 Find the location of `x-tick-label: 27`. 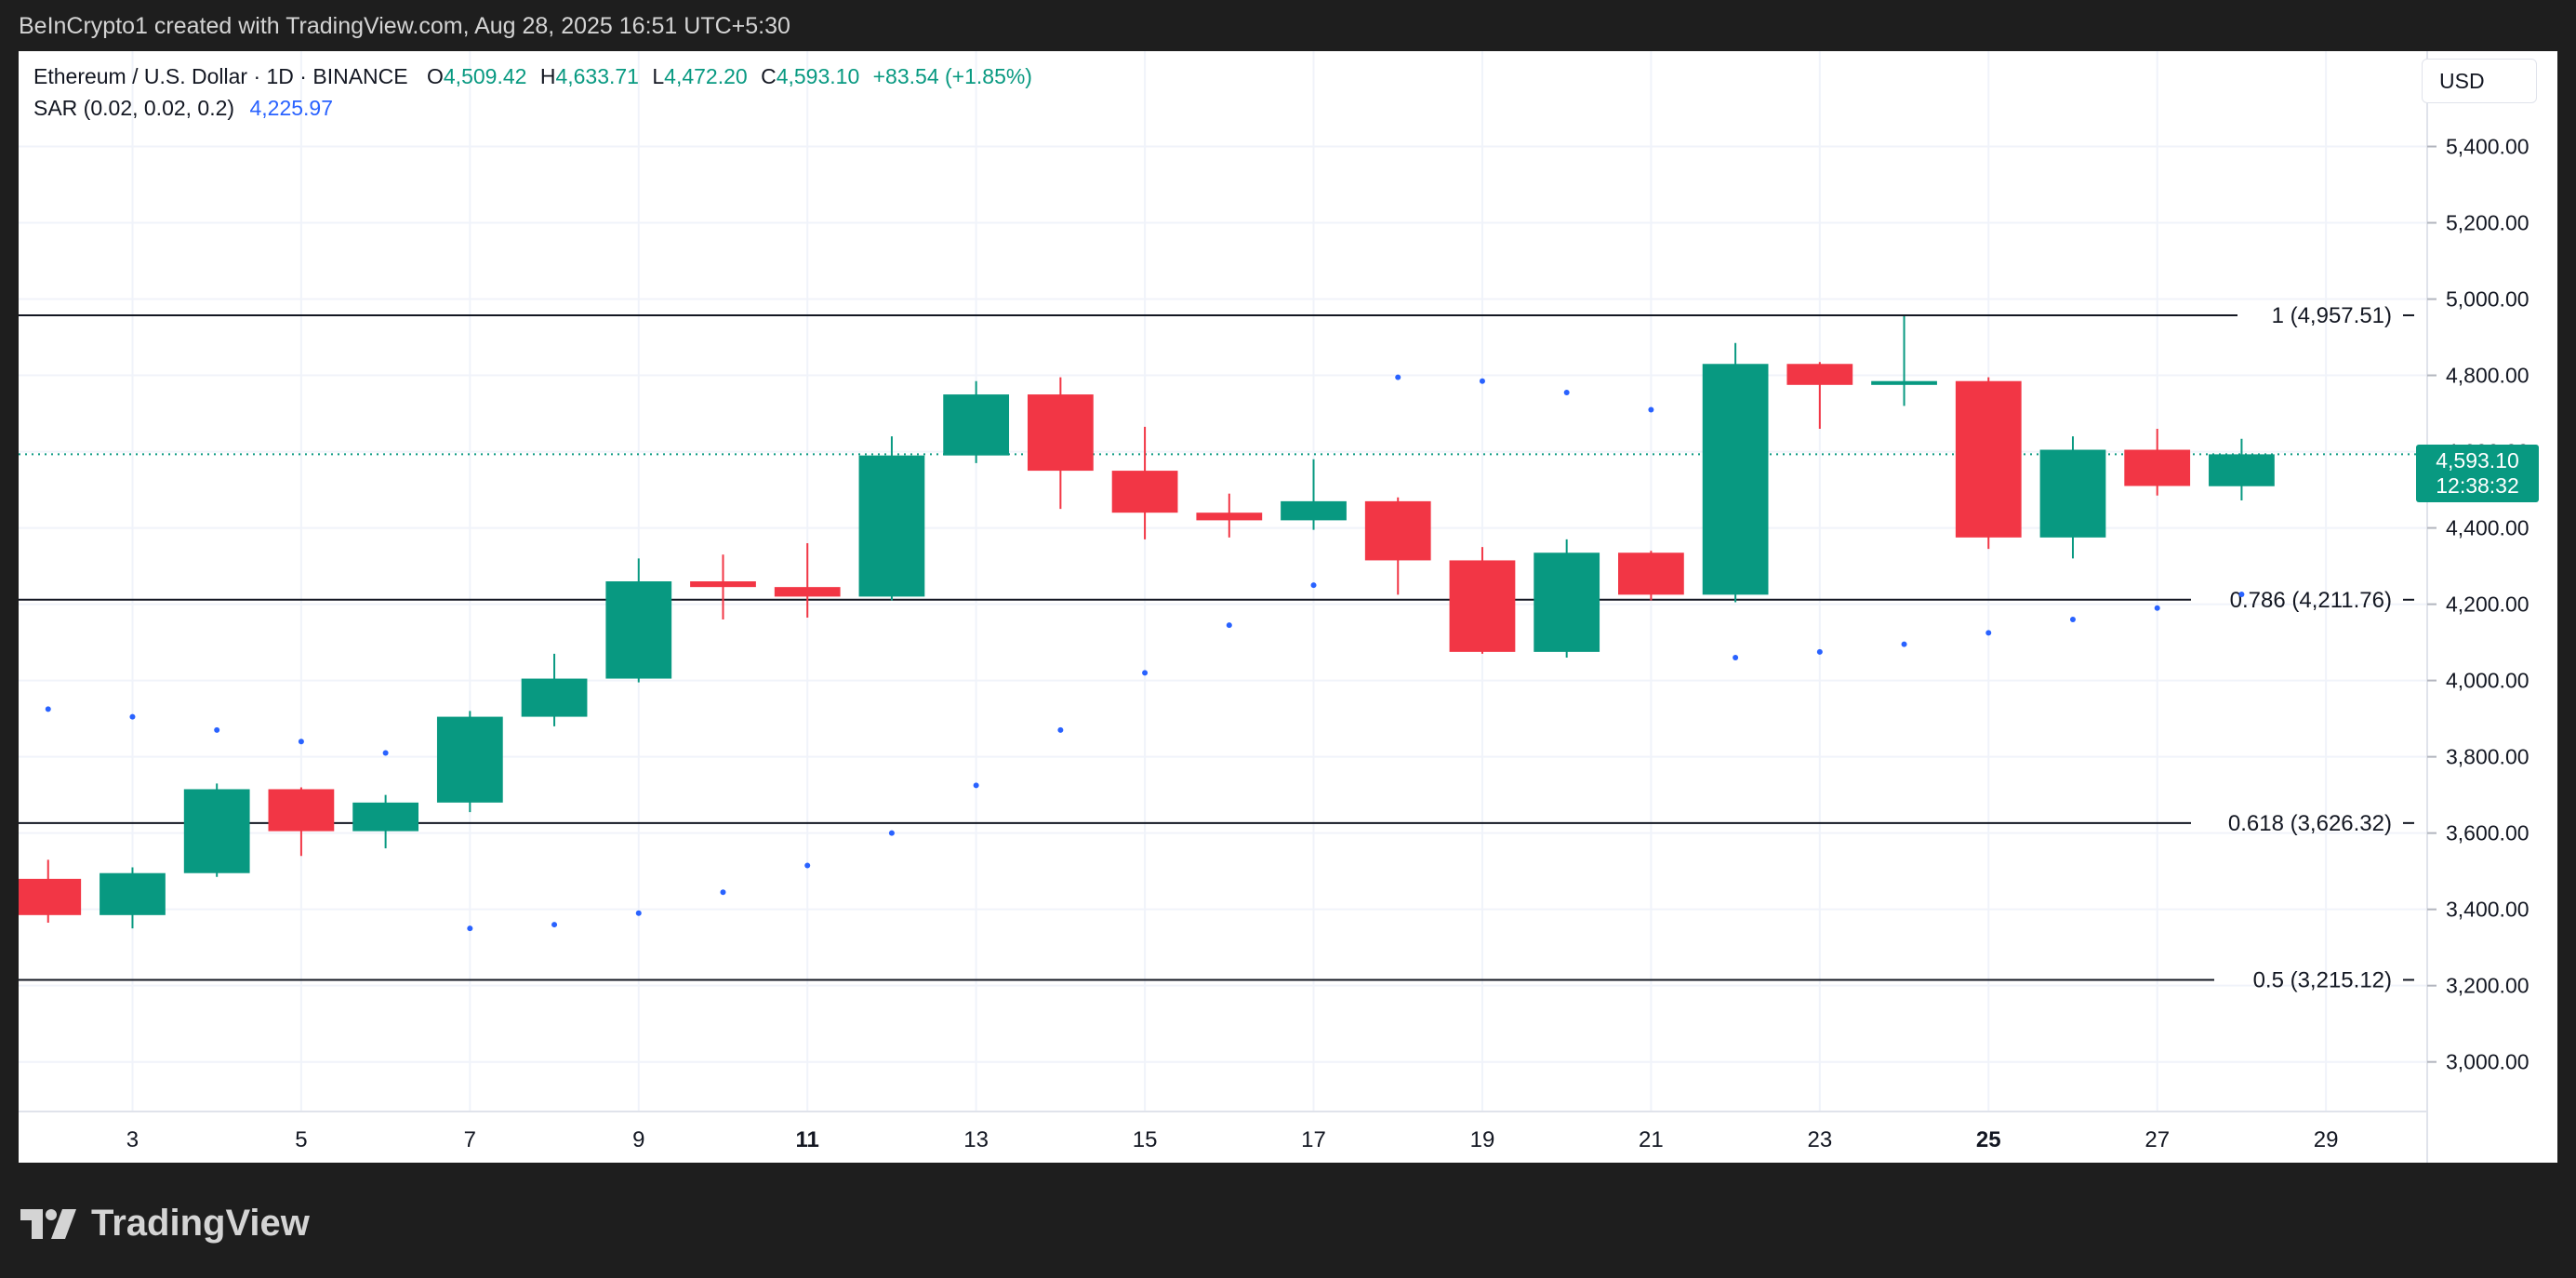

x-tick-label: 27 is located at coordinates (2157, 1139).